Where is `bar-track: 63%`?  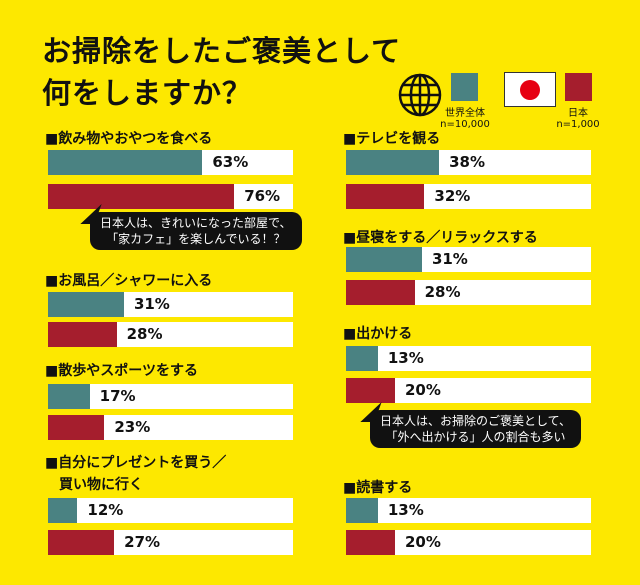 bar-track: 63% is located at coordinates (170, 162).